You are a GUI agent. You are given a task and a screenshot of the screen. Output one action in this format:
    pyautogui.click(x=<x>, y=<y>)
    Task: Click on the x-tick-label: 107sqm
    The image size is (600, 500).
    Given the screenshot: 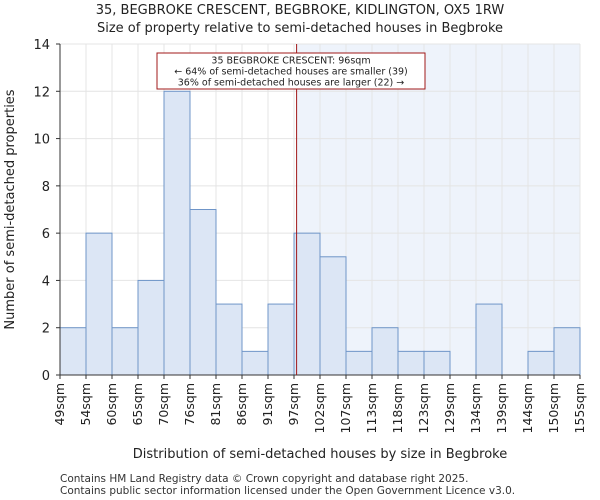 What is the action you would take?
    pyautogui.click(x=345, y=408)
    